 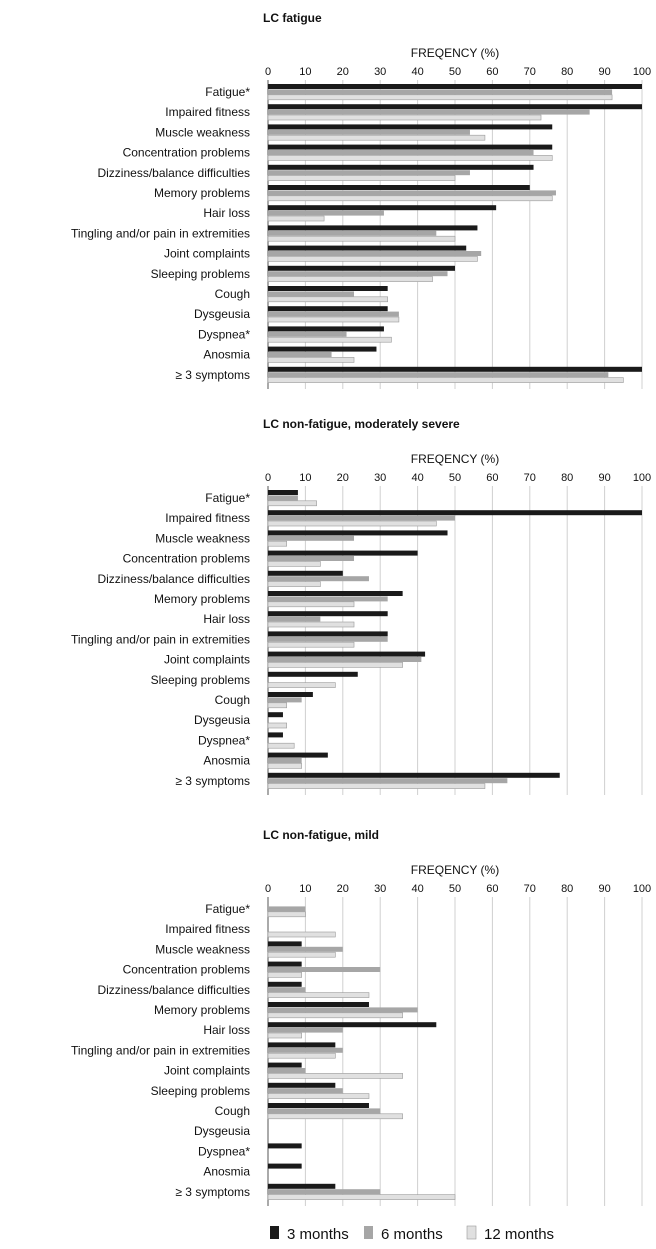 I want to click on legend-label: 3 months, so click(x=318, y=1234).